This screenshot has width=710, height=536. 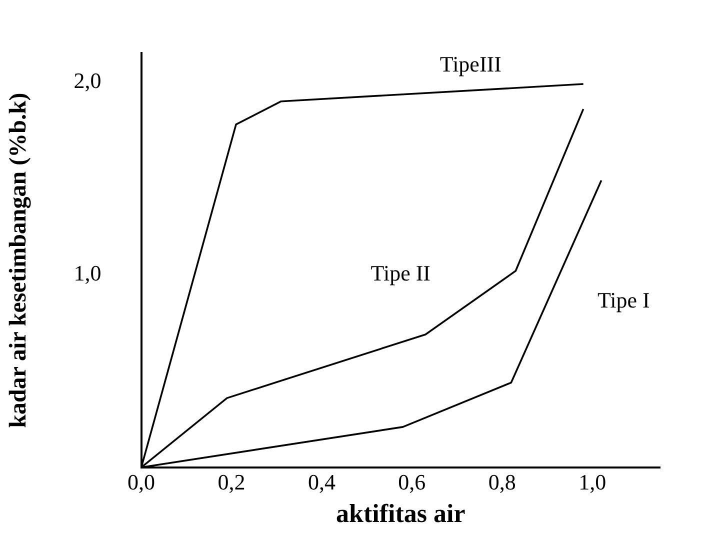 What do you see at coordinates (401, 513) in the screenshot?
I see `x-axis-title: aktifitas air` at bounding box center [401, 513].